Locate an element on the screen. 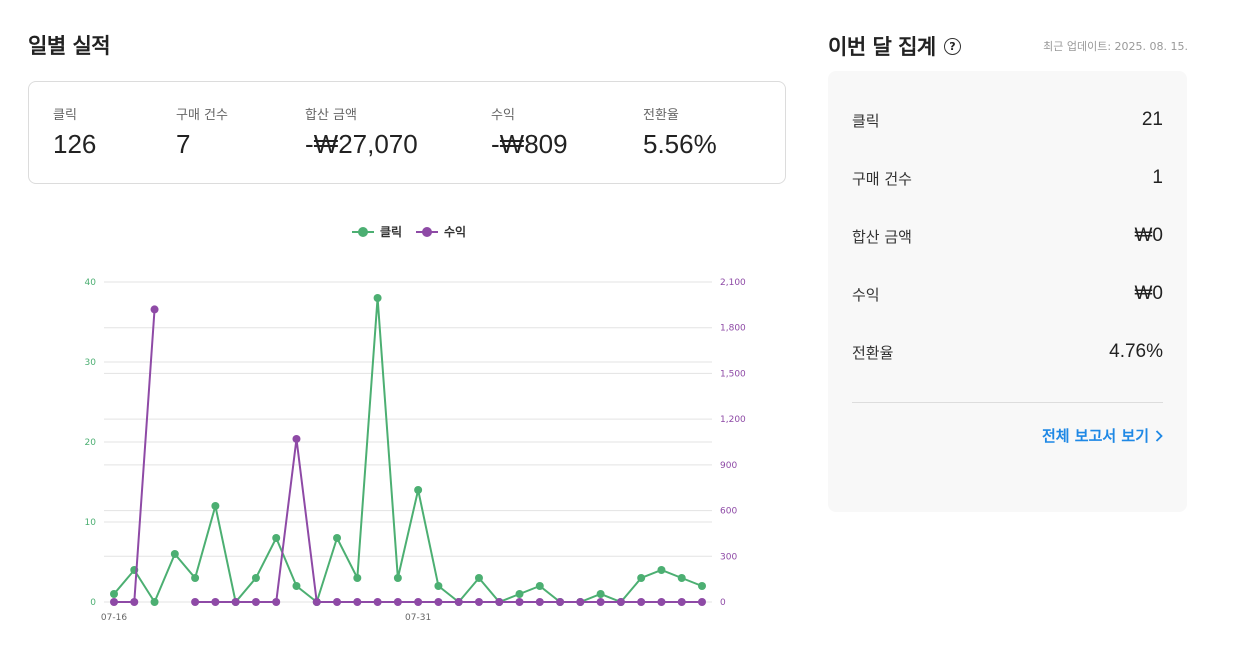 The height and width of the screenshot is (651, 1246). last-updated: 최근 업데이트: 2025. 08. 15. is located at coordinates (1115, 46).